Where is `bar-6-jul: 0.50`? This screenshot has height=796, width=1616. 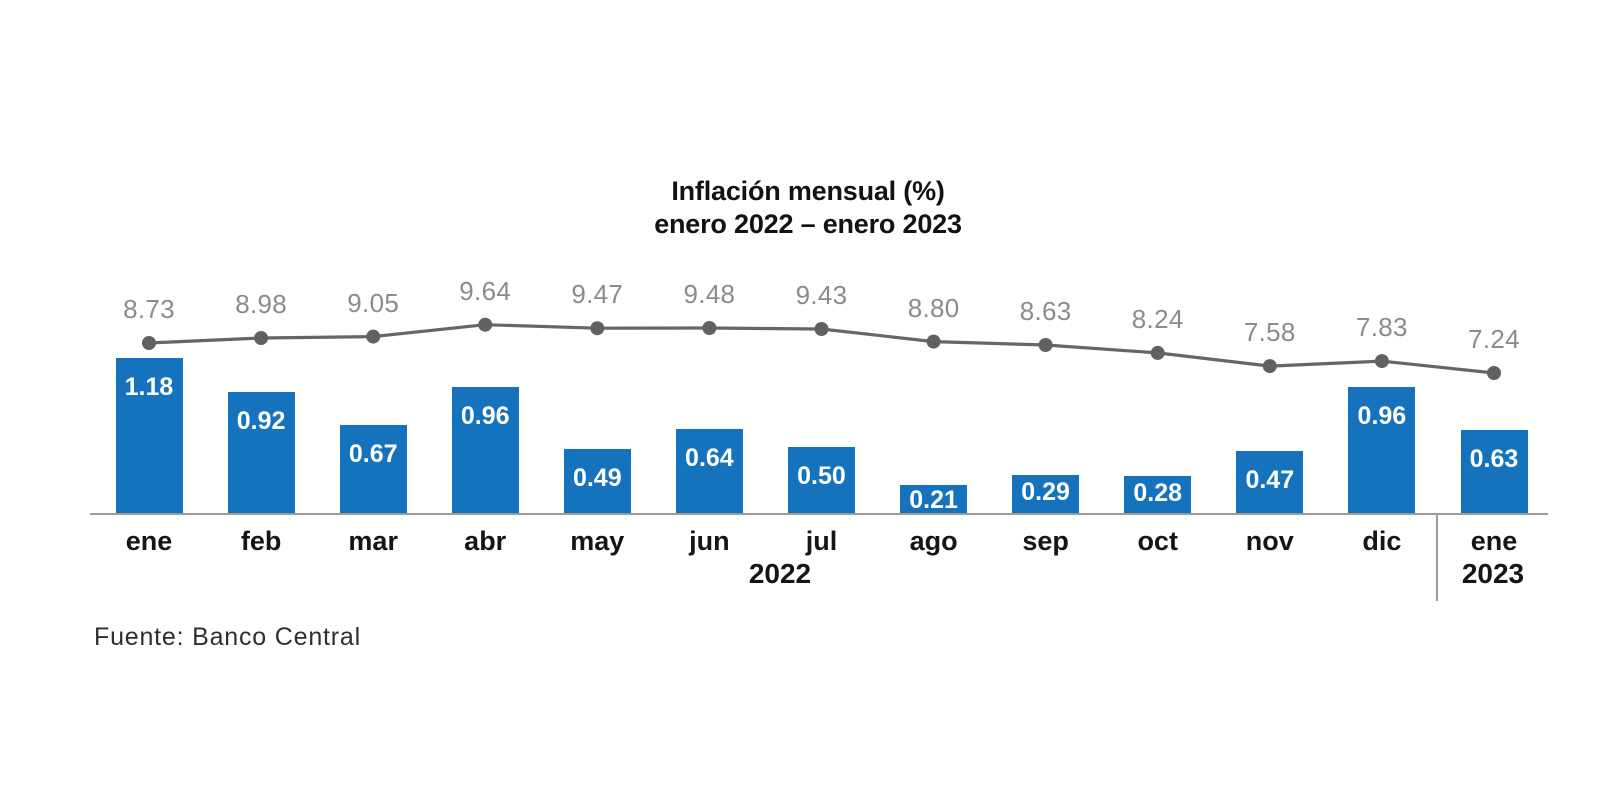 bar-6-jul: 0.50 is located at coordinates (821, 480).